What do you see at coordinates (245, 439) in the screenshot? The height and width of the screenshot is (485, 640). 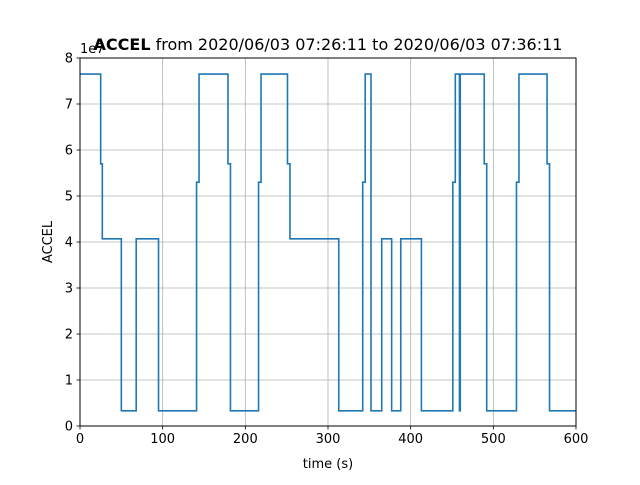 I see `x-tick-label: 200` at bounding box center [245, 439].